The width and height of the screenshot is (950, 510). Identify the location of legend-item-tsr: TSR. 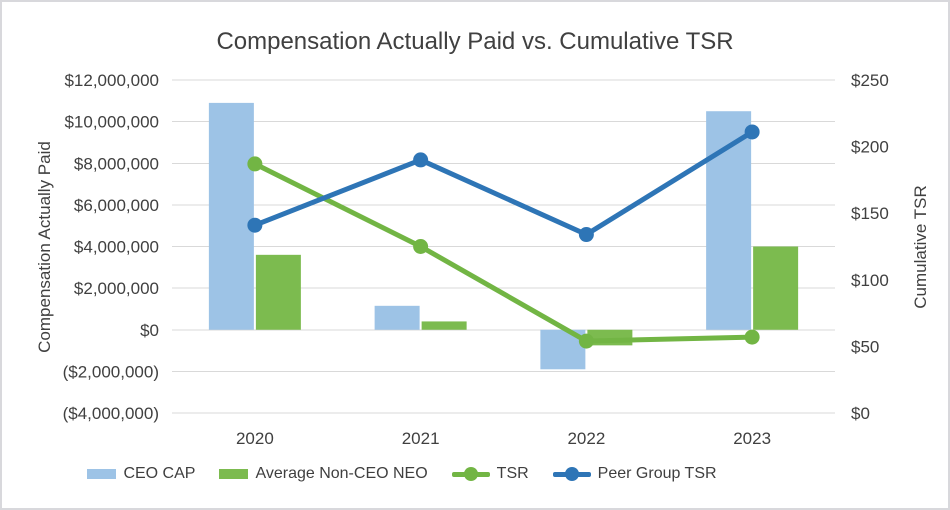
(490, 474).